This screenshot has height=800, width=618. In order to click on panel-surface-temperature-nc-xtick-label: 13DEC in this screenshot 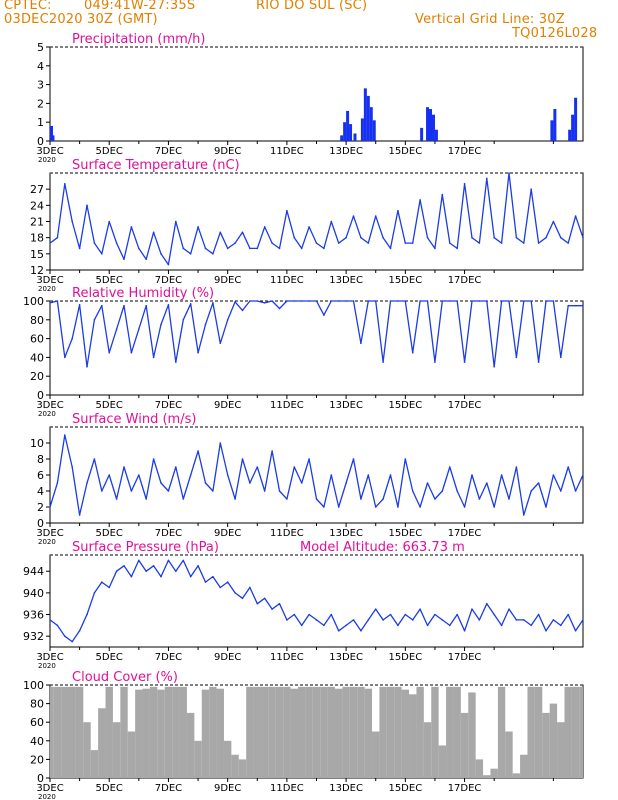, I will do `click(346, 280)`.